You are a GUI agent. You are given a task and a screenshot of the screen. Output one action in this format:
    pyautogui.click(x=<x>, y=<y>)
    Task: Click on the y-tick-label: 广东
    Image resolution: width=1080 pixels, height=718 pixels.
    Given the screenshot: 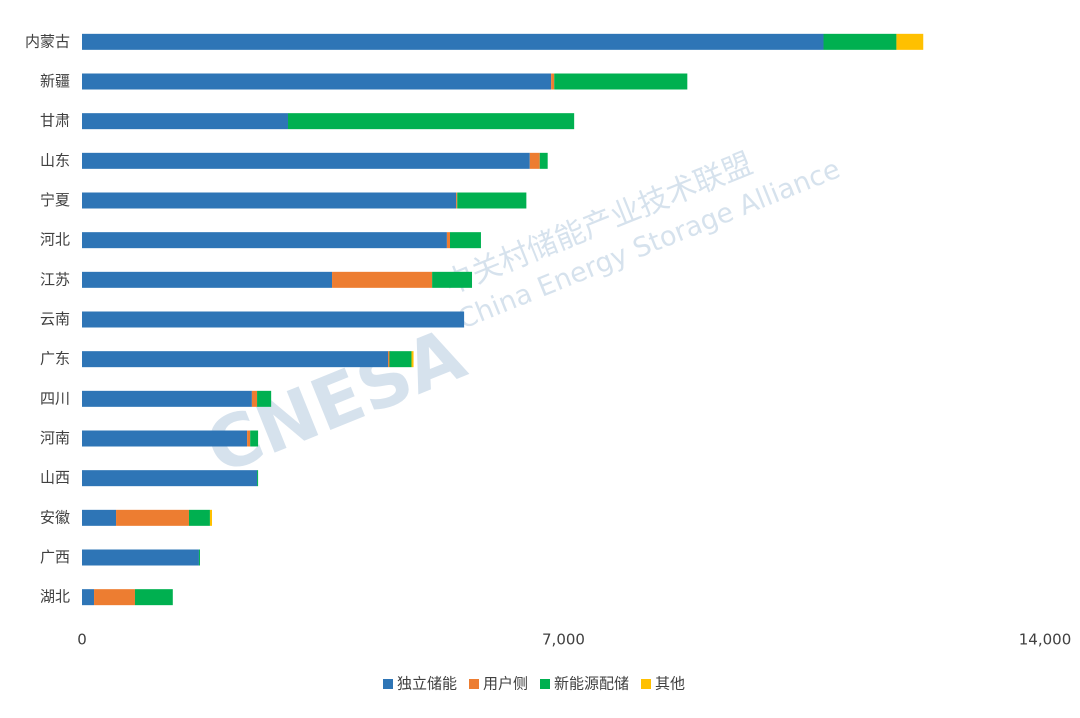 What is the action you would take?
    pyautogui.click(x=55, y=359)
    